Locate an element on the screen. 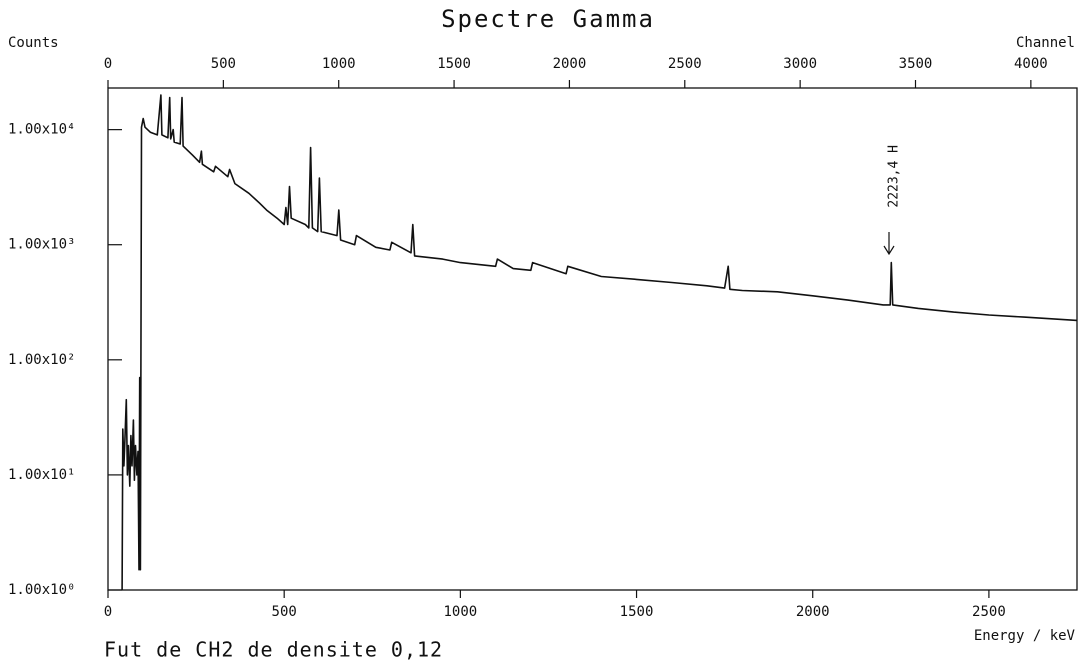  annotation-arrow is located at coordinates (889, 244).